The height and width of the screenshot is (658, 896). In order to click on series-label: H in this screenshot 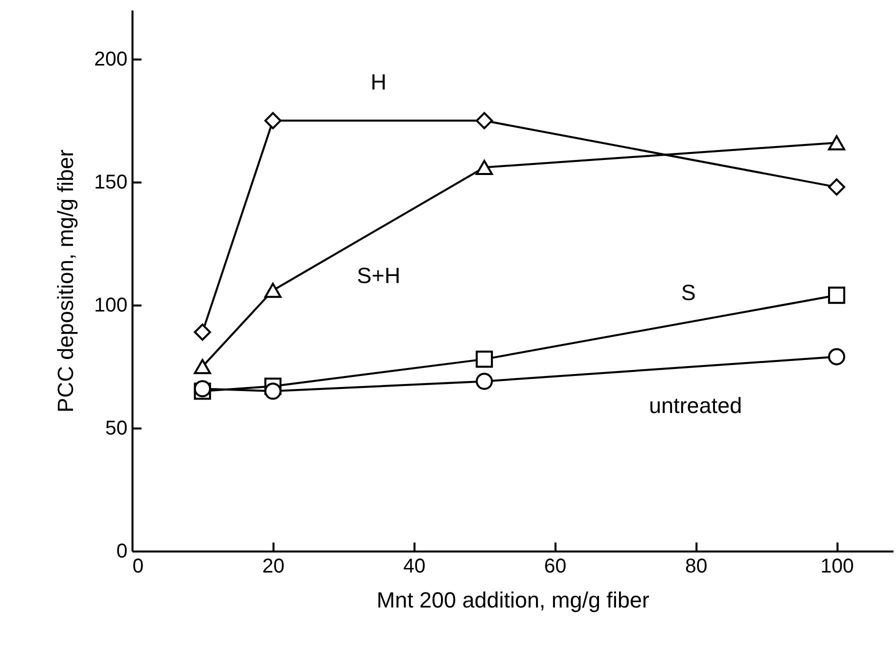, I will do `click(378, 82)`.